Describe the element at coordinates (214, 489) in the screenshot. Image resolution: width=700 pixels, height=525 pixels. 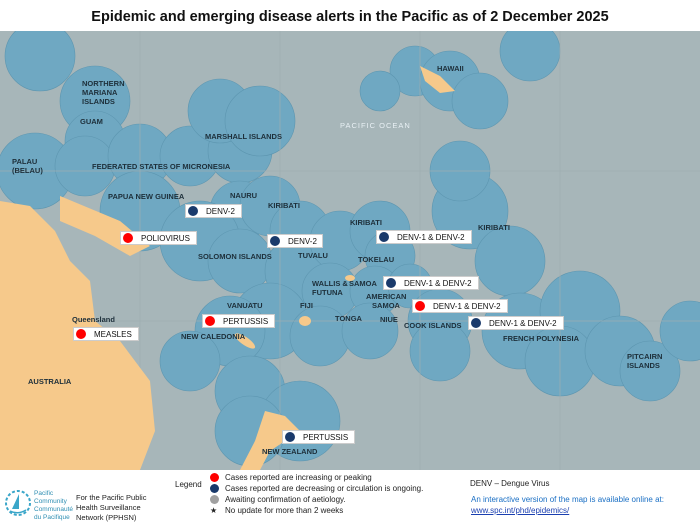
I see `navy-dot-icon` at that location.